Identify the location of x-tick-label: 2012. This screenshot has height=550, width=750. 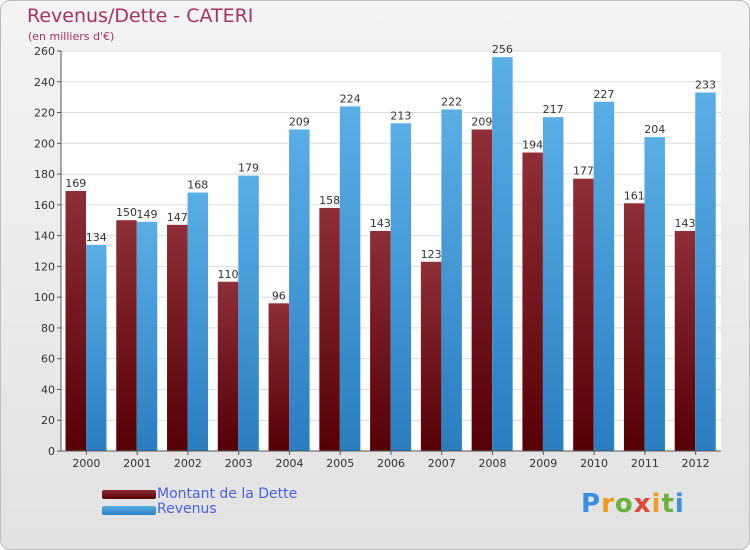
(696, 463).